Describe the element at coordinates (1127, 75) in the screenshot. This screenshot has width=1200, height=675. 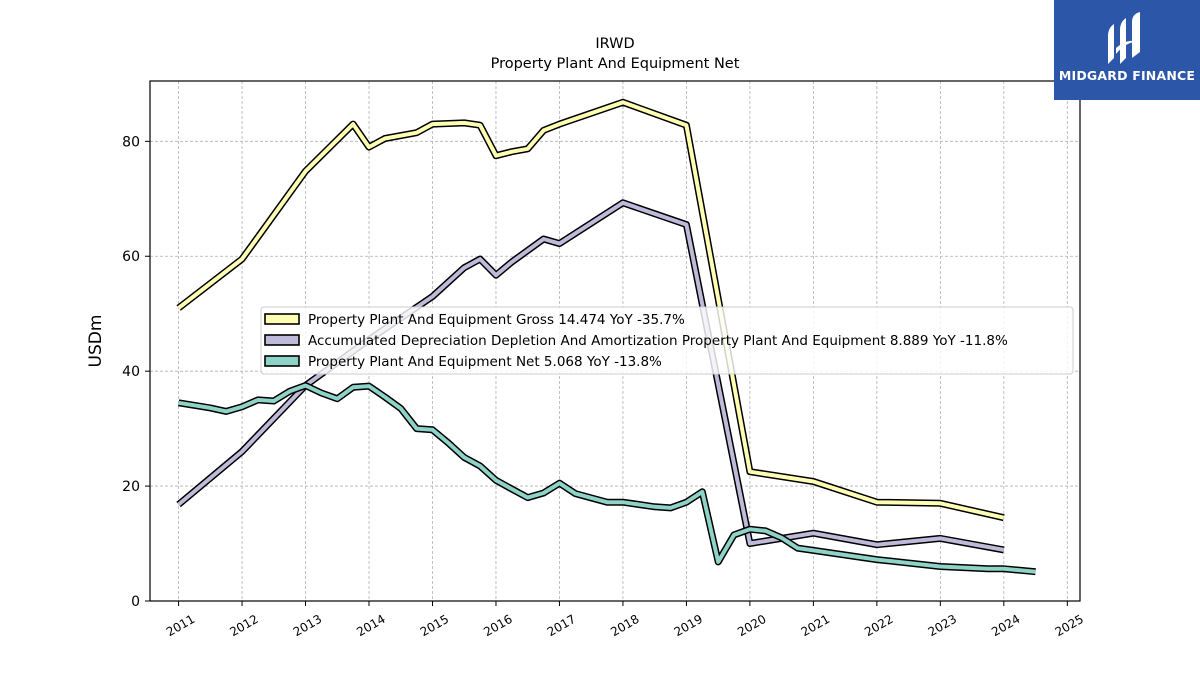
I see `brand-name: MIDGARD FINANCE` at that location.